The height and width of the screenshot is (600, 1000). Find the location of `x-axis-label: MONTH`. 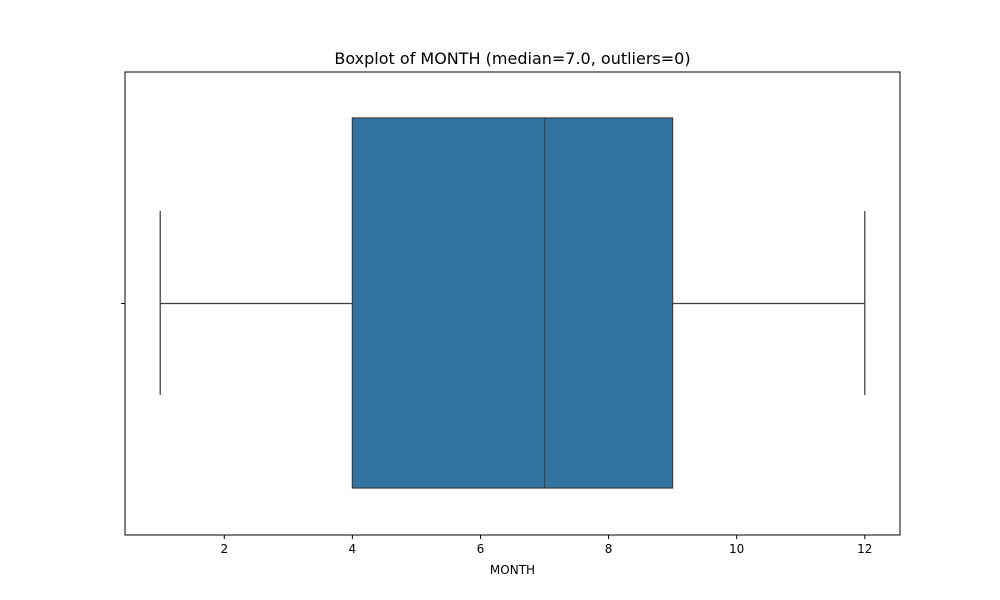

x-axis-label: MONTH is located at coordinates (512, 570).